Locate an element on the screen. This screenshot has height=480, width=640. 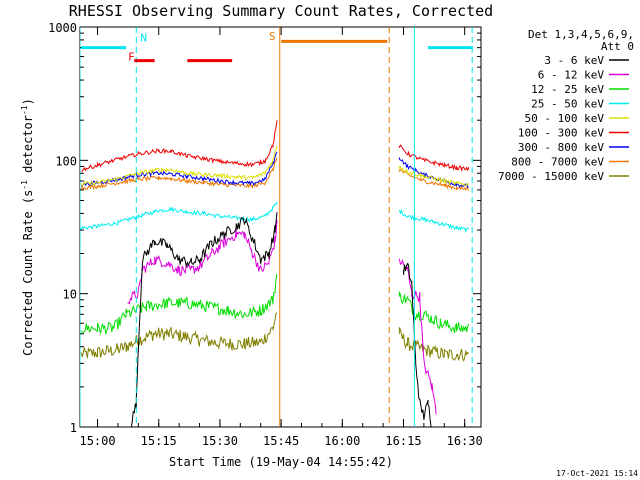
legend-label: 800 - 7000 keV is located at coordinates (557, 162).